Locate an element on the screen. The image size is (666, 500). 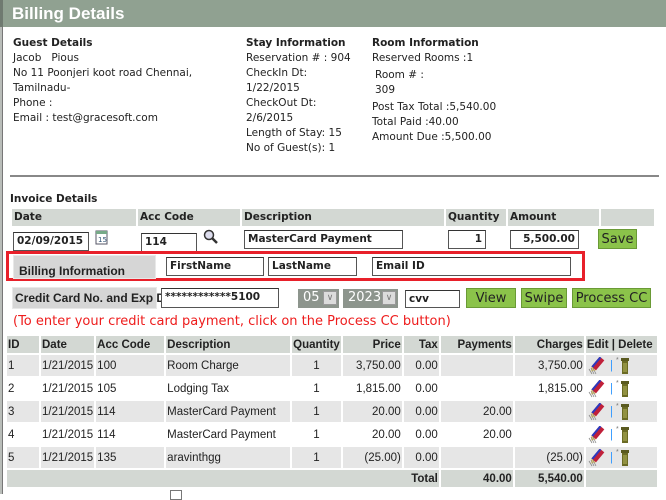
cell-charges: (25.00) is located at coordinates (549, 457).